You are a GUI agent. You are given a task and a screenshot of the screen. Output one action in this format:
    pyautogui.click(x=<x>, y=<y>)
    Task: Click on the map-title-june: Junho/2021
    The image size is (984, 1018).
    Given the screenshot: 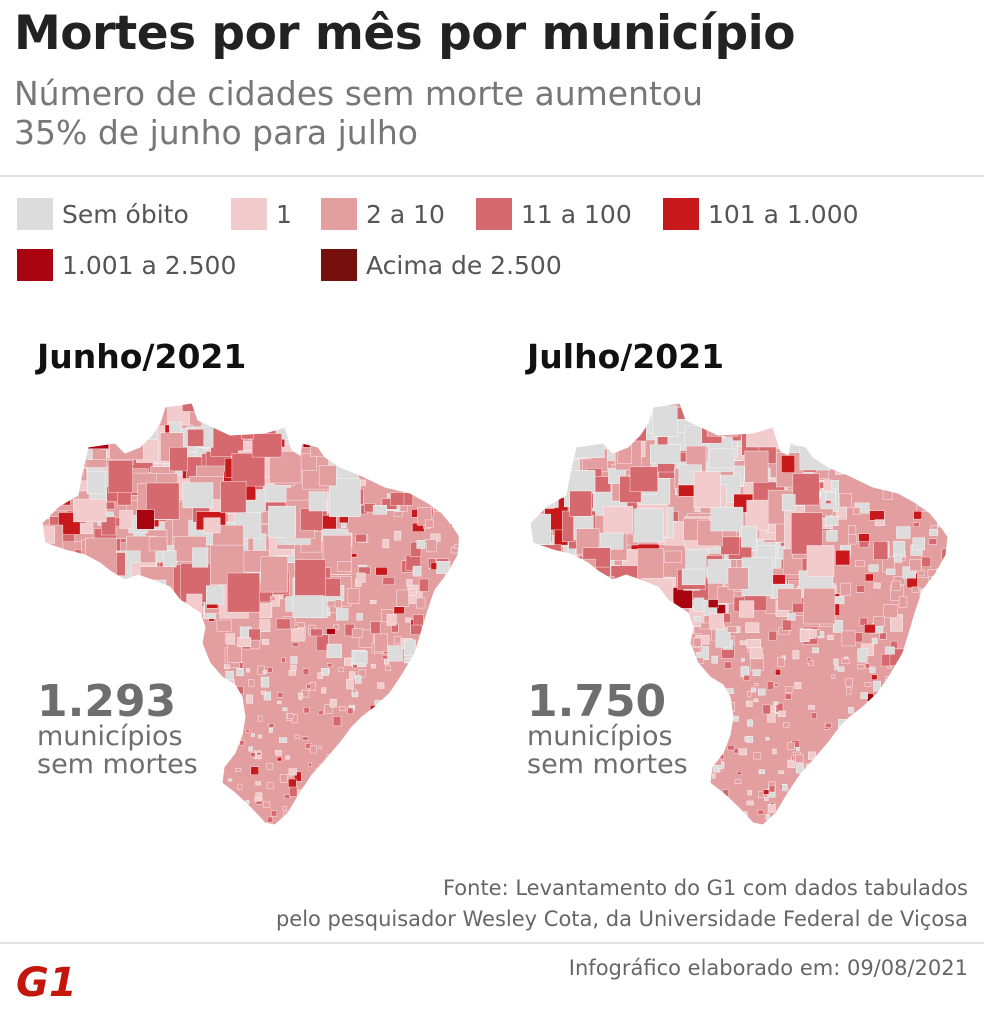 What is the action you would take?
    pyautogui.click(x=142, y=356)
    